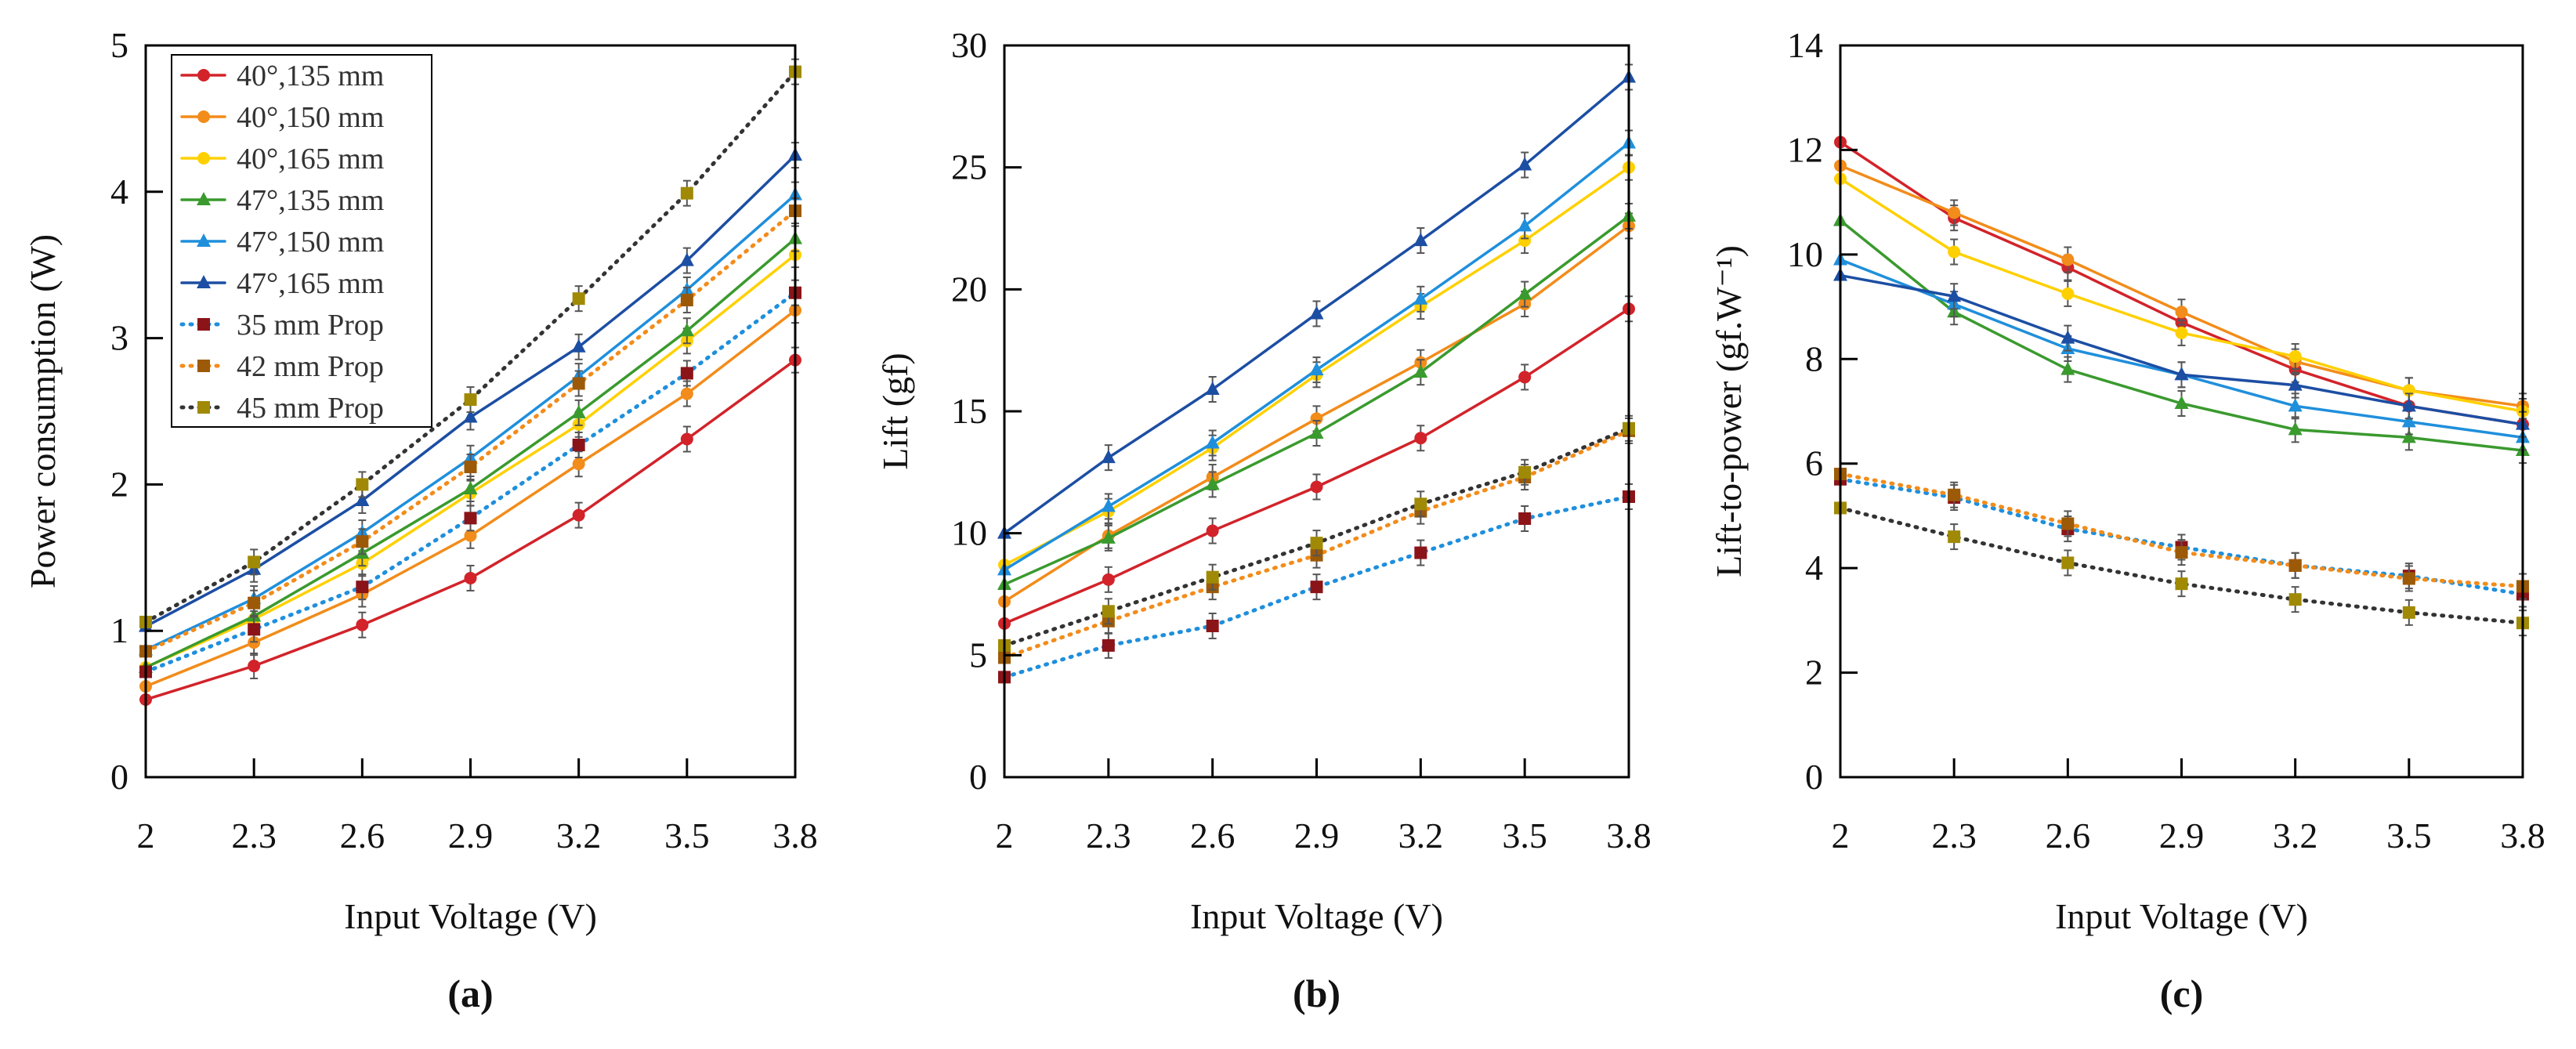 This screenshot has width=2576, height=1049. I want to click on legend-item: 40°,150 mm, so click(282, 117).